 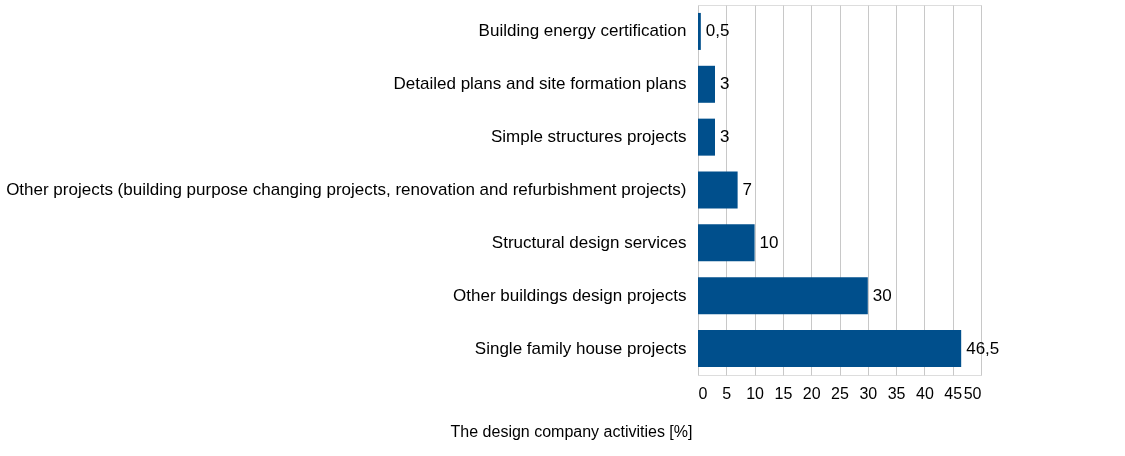 What do you see at coordinates (983, 348) in the screenshot?
I see `data-label: 46,5` at bounding box center [983, 348].